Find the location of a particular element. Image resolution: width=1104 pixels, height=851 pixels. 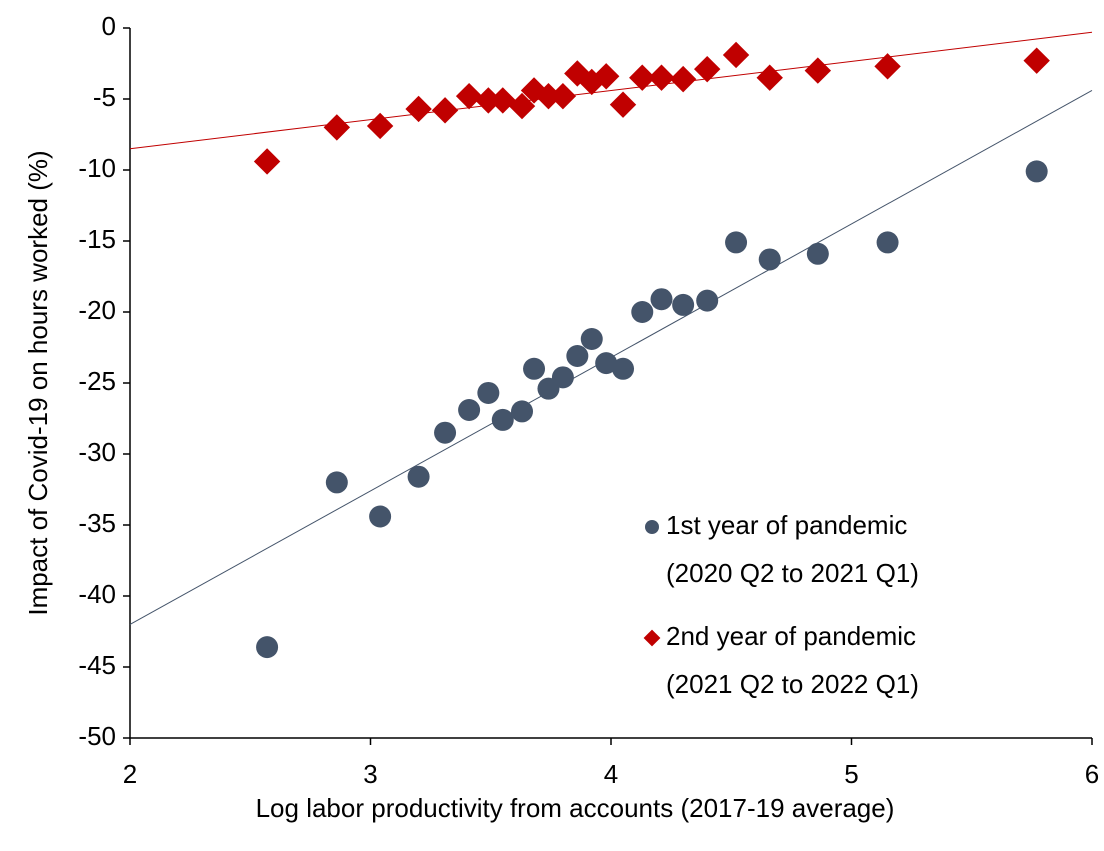

legend-label: (2021 Q2 to 2022 Q1) is located at coordinates (792, 684).